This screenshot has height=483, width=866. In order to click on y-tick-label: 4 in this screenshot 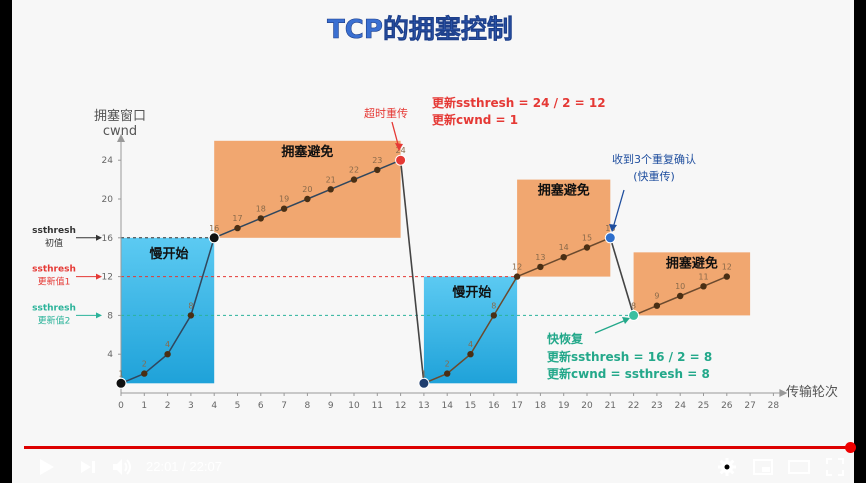, I will do `click(110, 355)`.